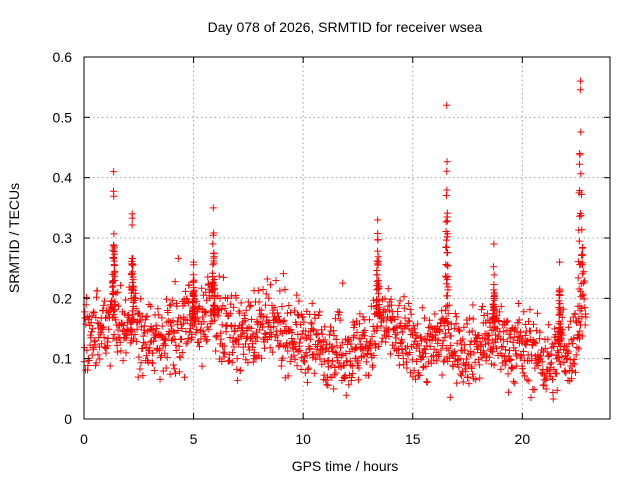  What do you see at coordinates (413, 439) in the screenshot?
I see `x-tick-label: 15` at bounding box center [413, 439].